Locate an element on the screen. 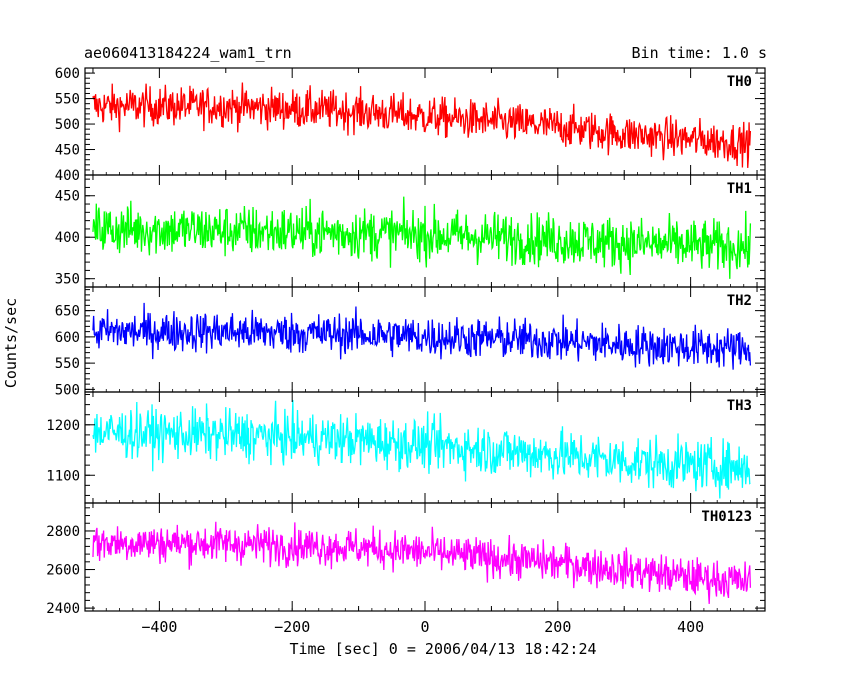 This screenshot has width=850, height=680. y-tick-label: 2800 is located at coordinates (63, 532).